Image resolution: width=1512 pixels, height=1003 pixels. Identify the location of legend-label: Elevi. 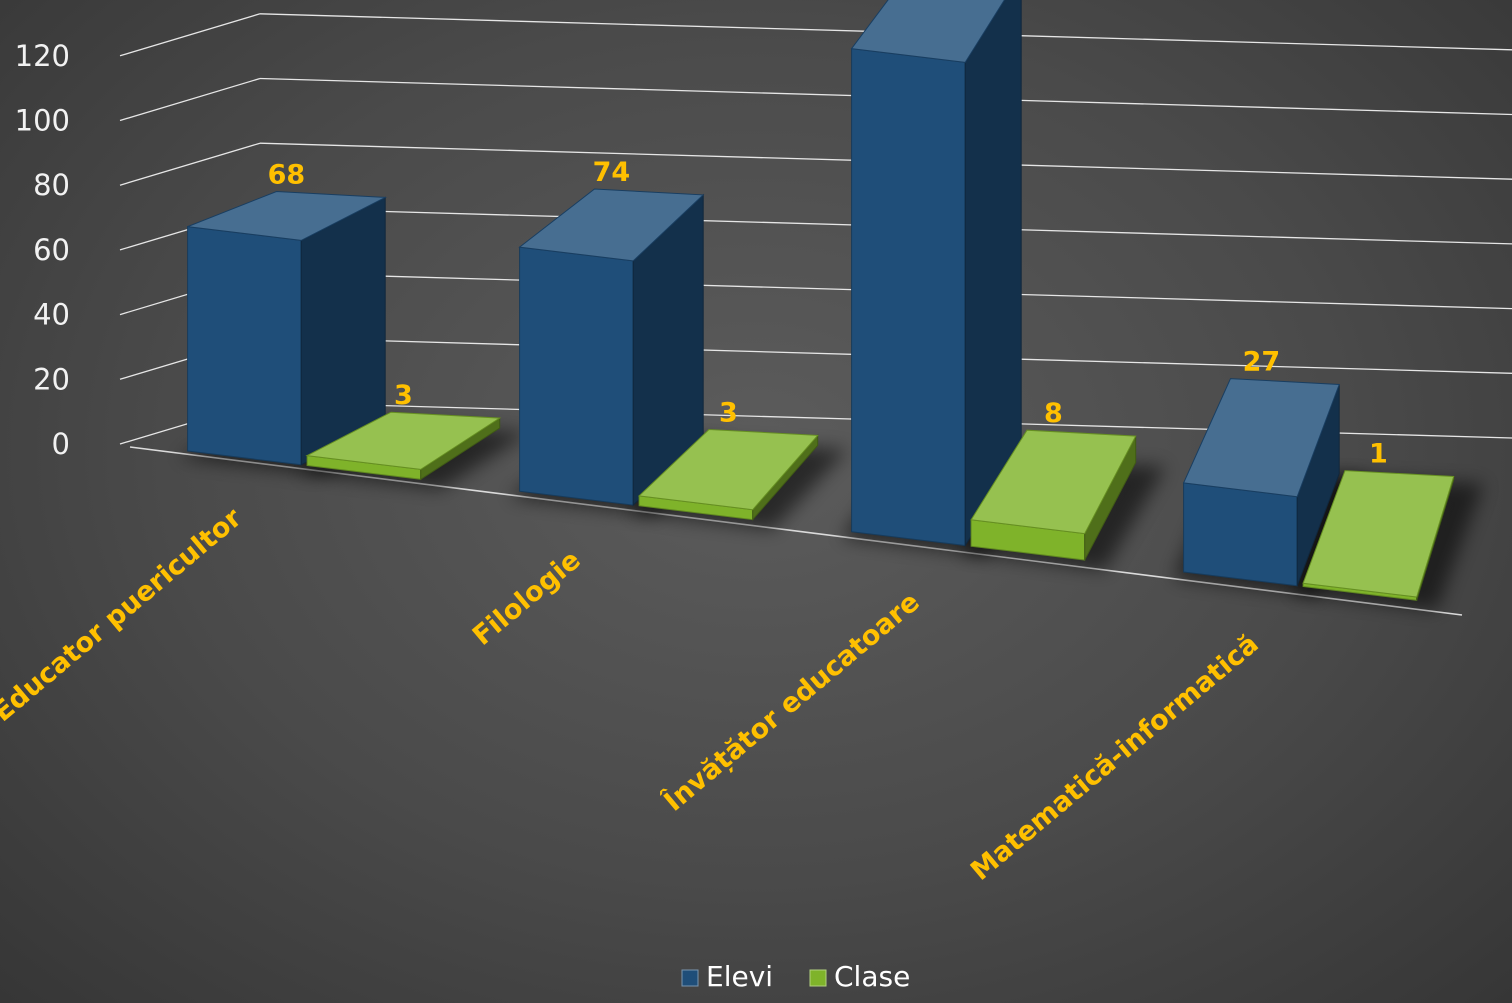
(739, 976).